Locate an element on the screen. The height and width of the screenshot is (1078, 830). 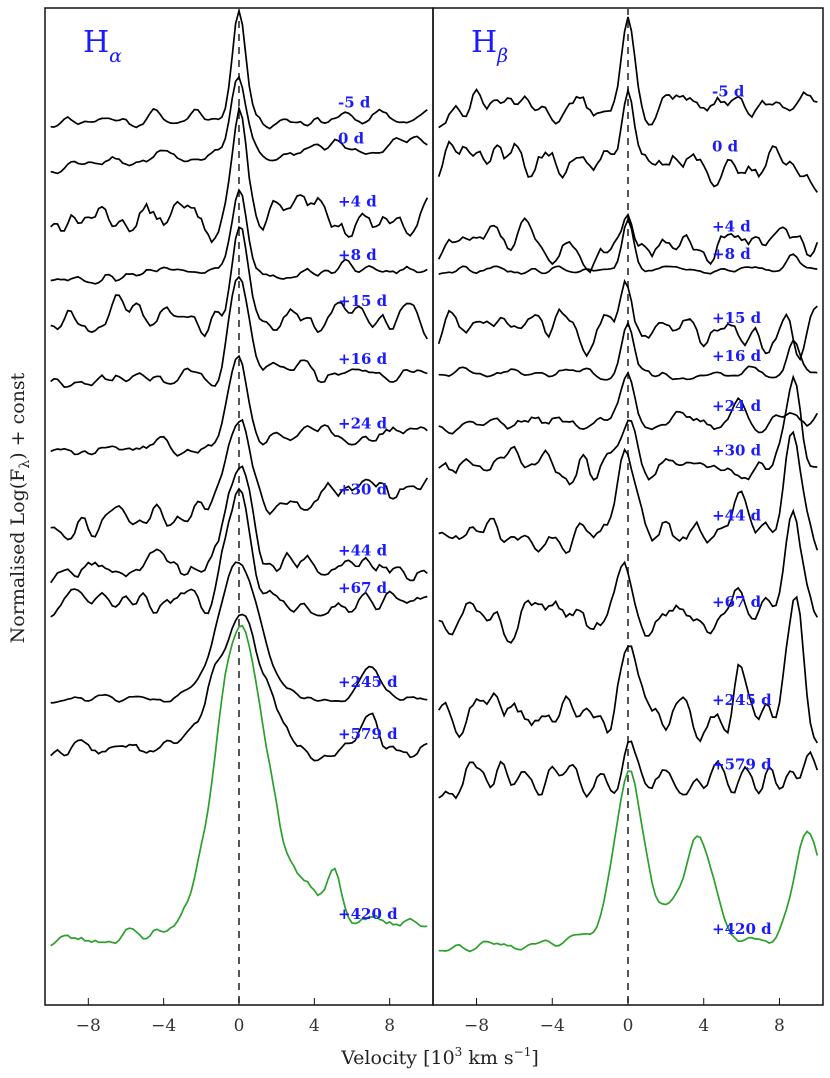
y-axis-label: Normalised Log(Fλ) + const is located at coordinates (20, 507).